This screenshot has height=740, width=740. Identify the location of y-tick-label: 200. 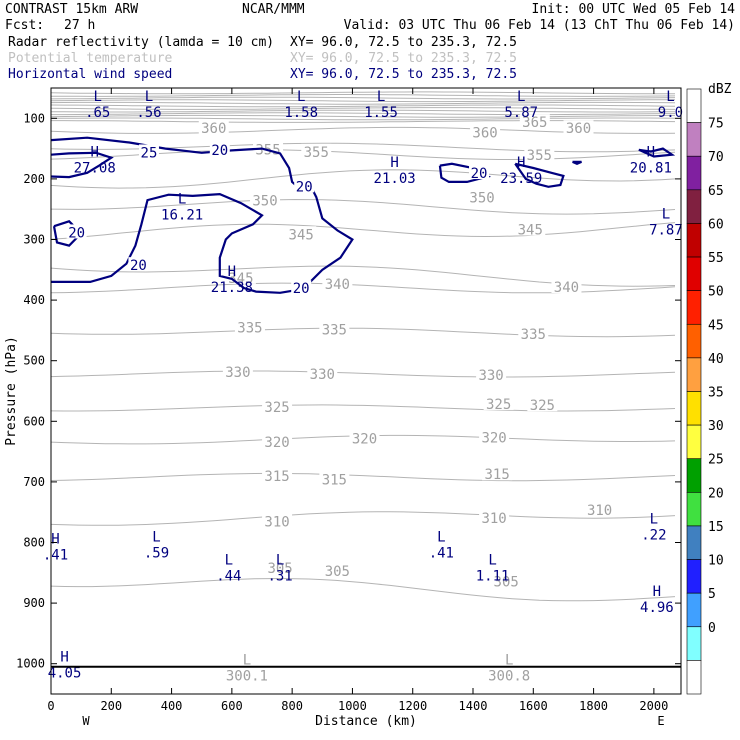
(34, 179).